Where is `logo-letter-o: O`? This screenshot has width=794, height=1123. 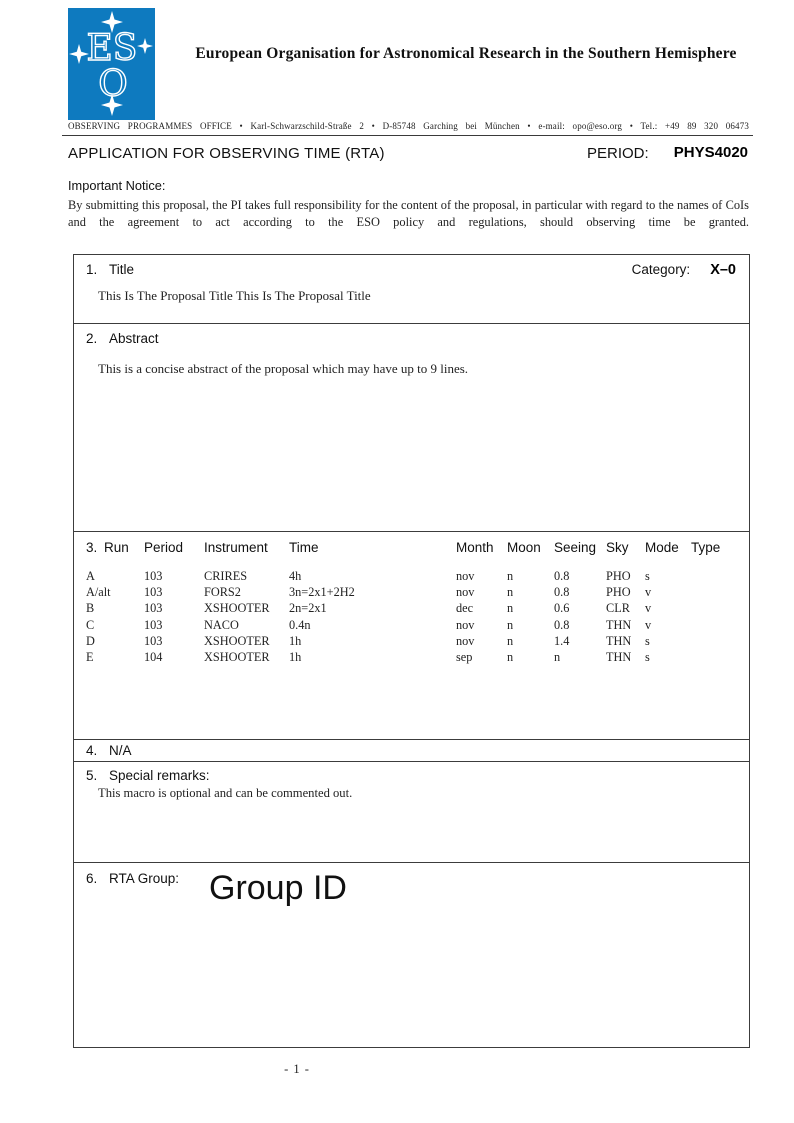 logo-letter-o: O is located at coordinates (113, 84).